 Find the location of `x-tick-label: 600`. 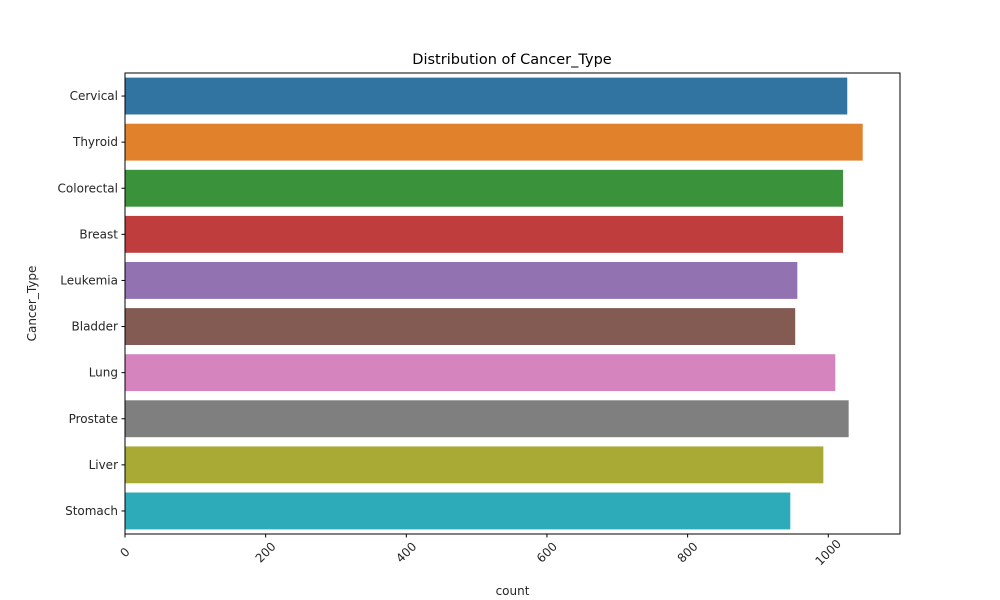

x-tick-label: 600 is located at coordinates (547, 552).